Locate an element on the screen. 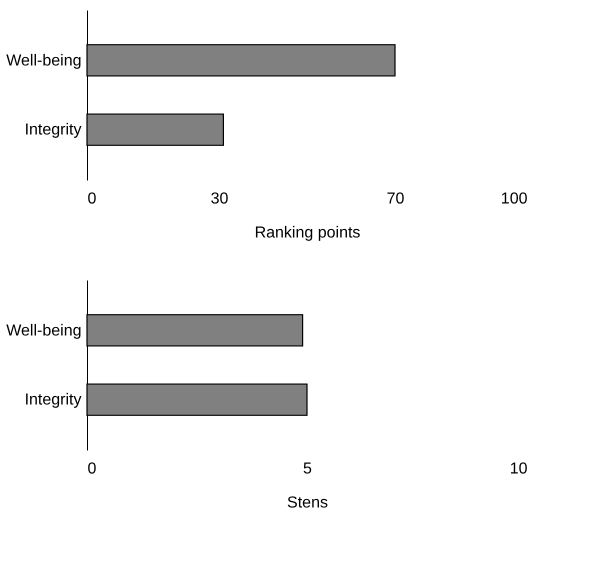 The width and height of the screenshot is (596, 574). x-tick-label: 30 is located at coordinates (219, 199).